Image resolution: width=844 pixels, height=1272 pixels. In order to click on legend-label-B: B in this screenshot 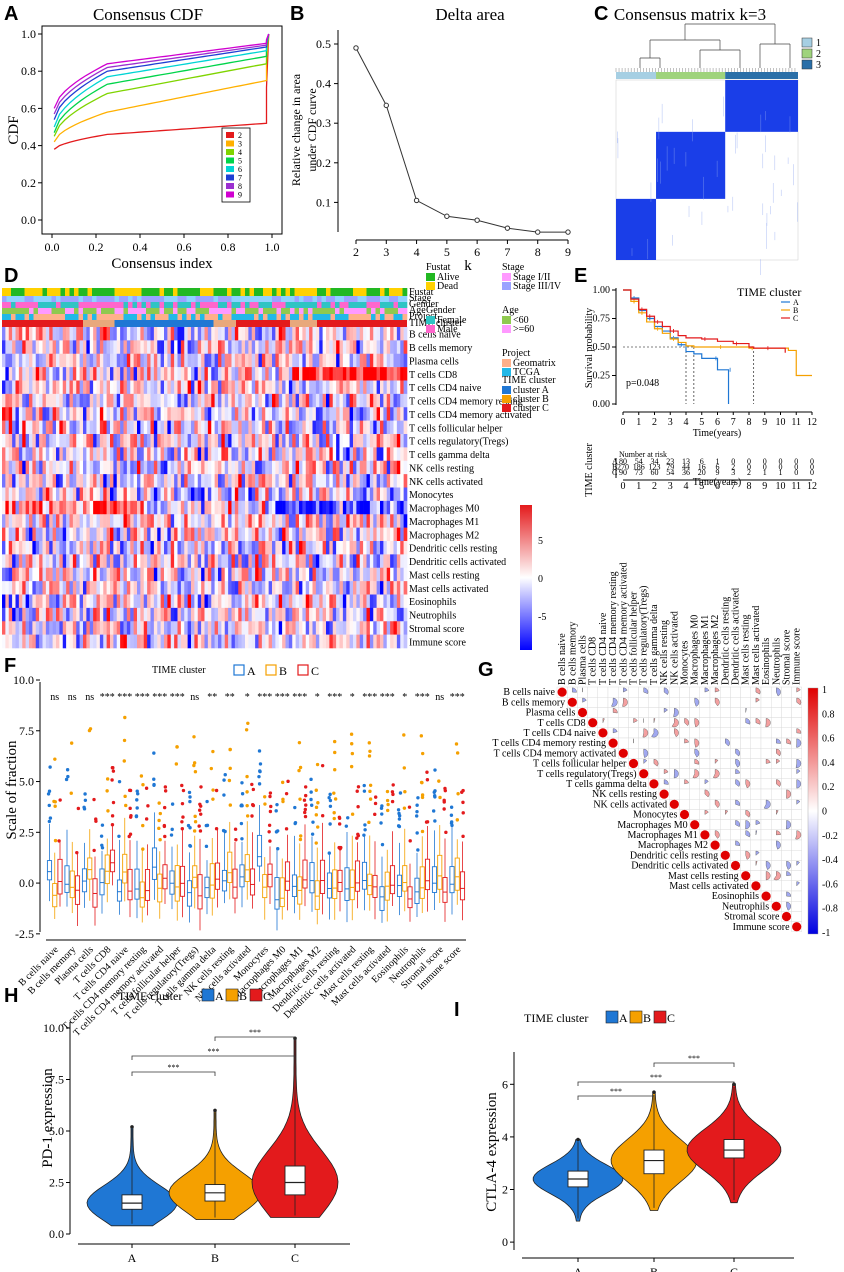, I will do `click(283, 671)`.